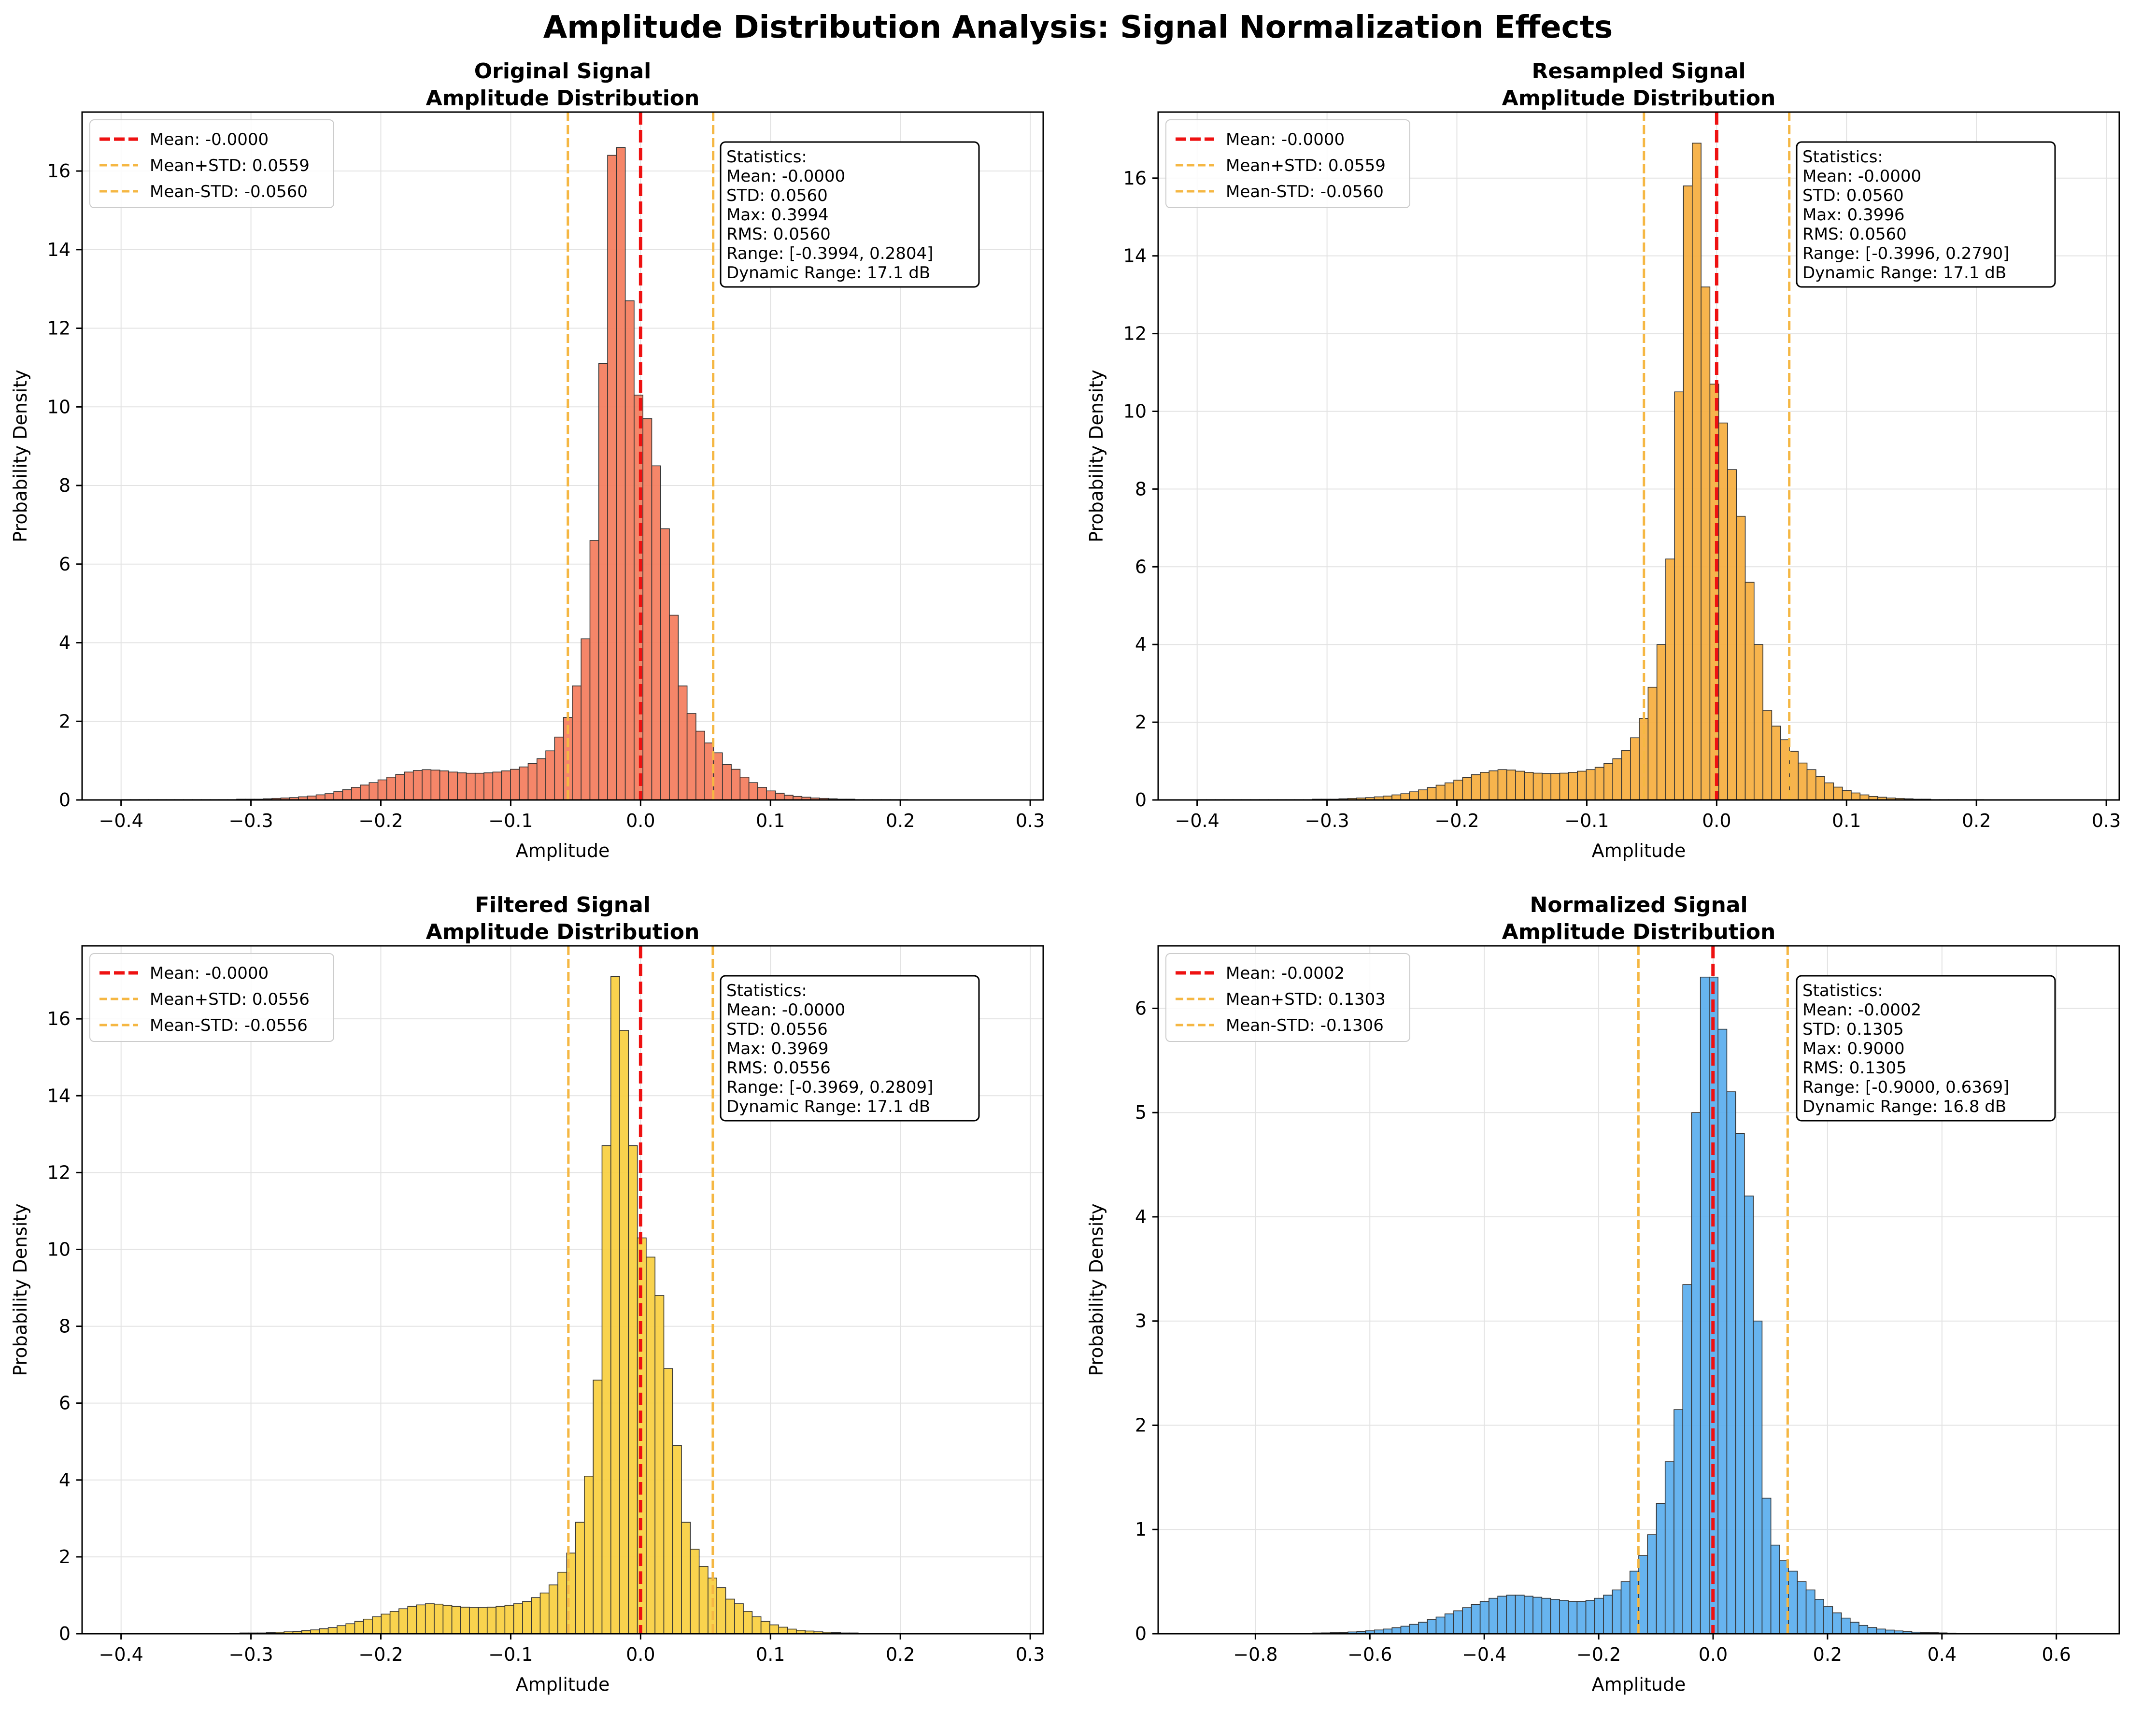  What do you see at coordinates (65, 721) in the screenshot?
I see `y-tick-label: 2` at bounding box center [65, 721].